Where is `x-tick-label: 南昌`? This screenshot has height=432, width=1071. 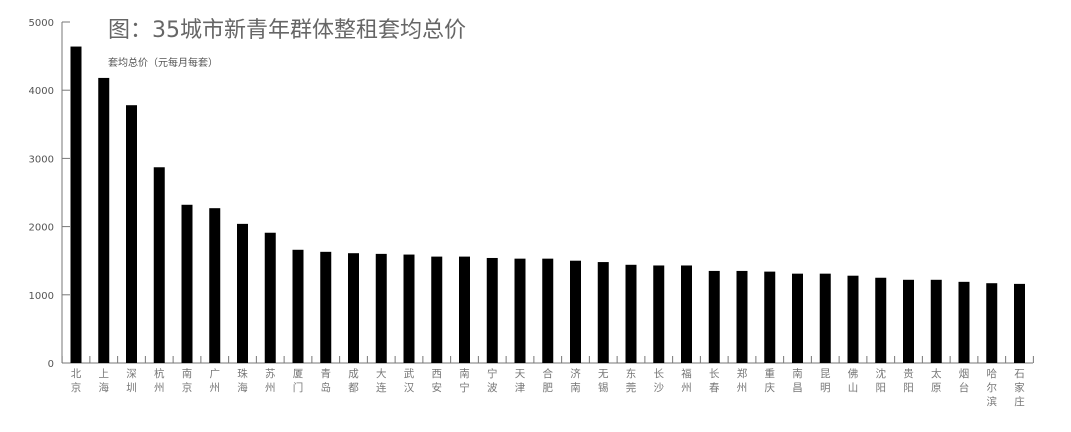 x-tick-label: 南昌 is located at coordinates (797, 380).